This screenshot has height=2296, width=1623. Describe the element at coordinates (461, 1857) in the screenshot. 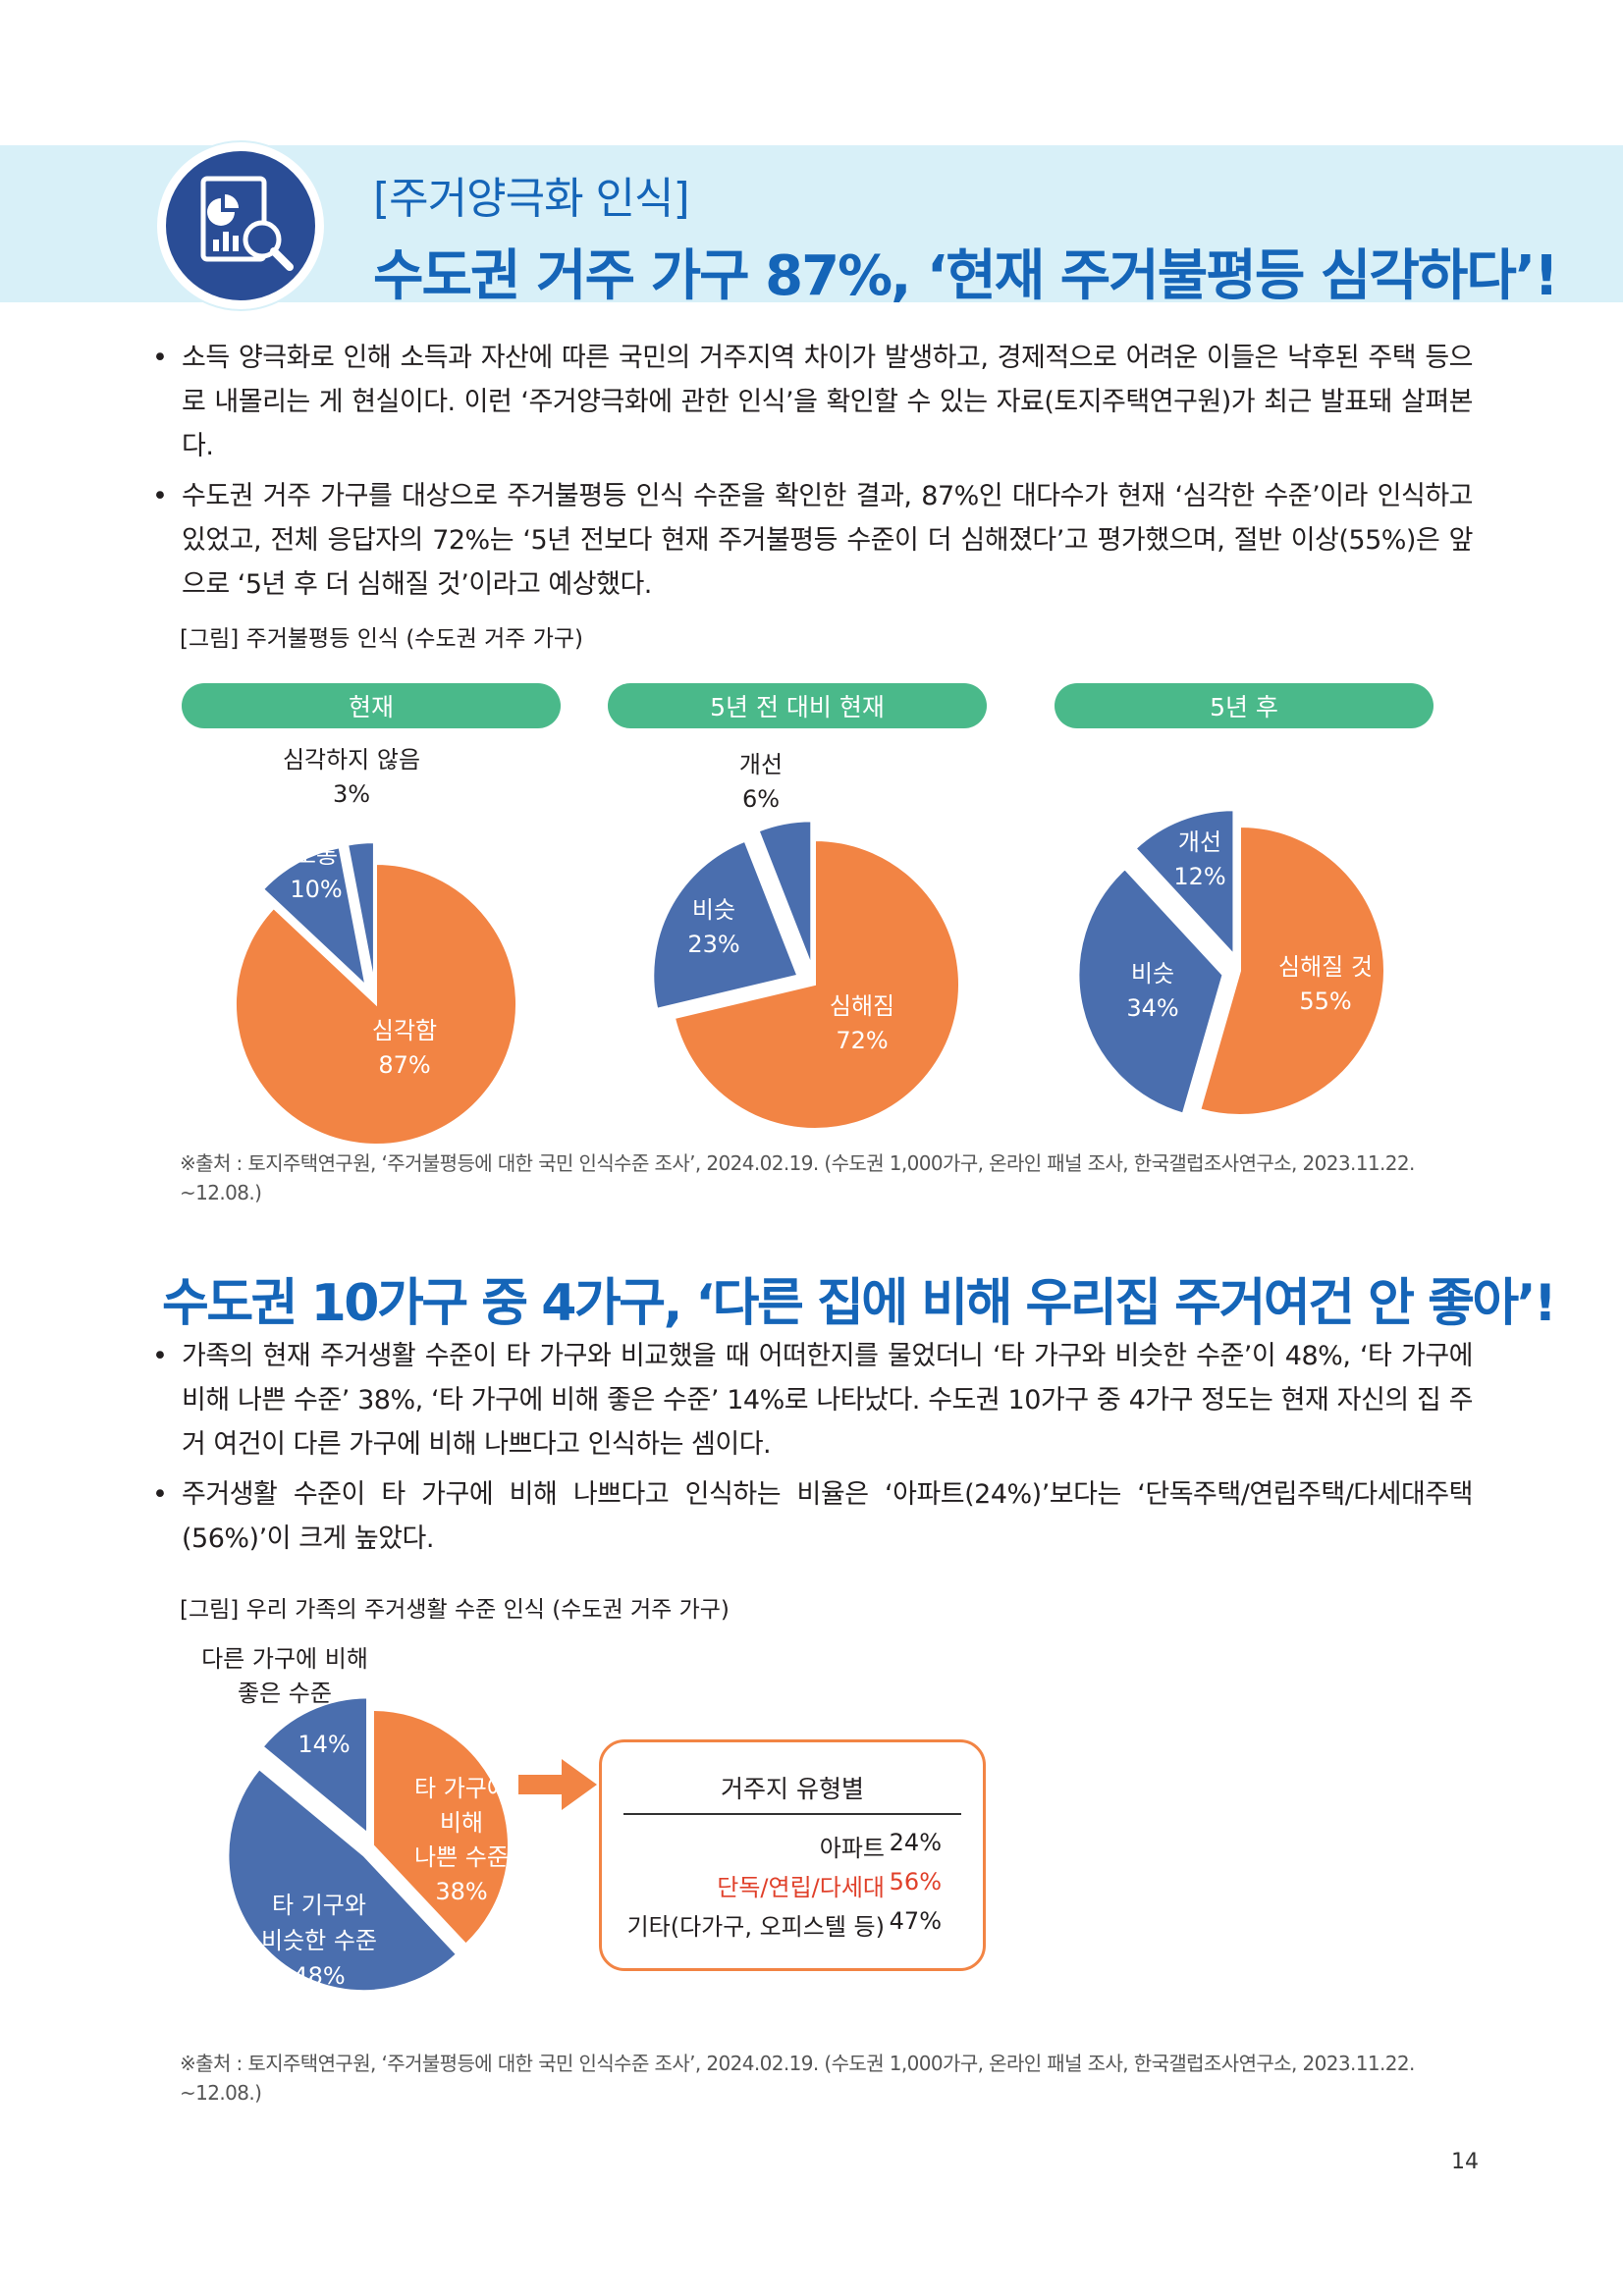

I see `slice-label: 나쁜 수준` at that location.